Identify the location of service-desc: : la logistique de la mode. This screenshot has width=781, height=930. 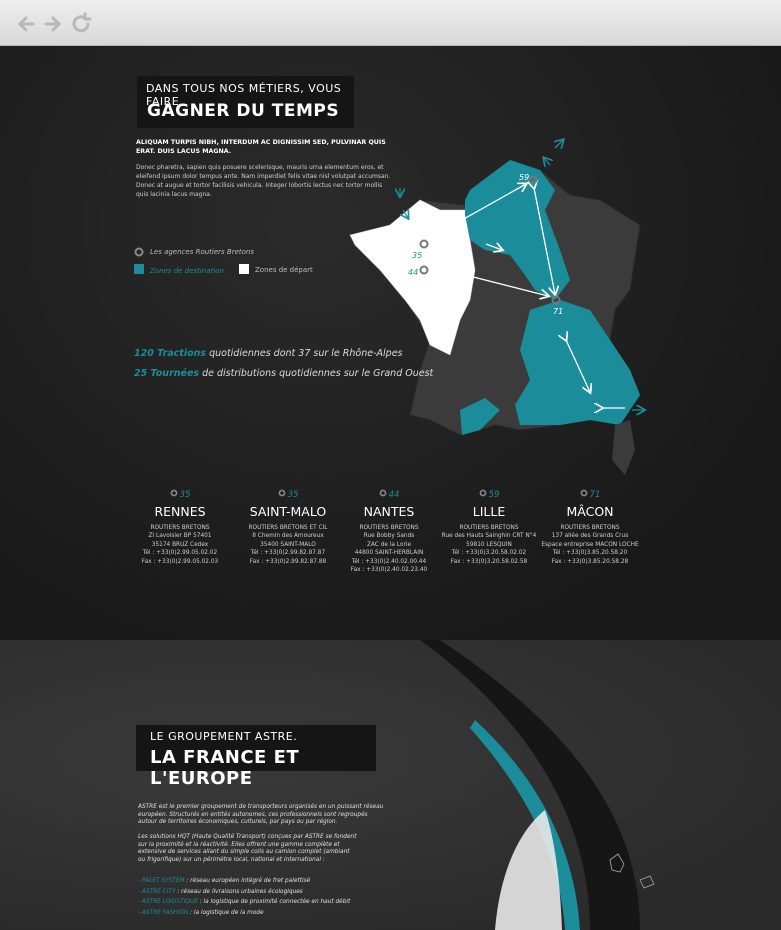
(227, 912).